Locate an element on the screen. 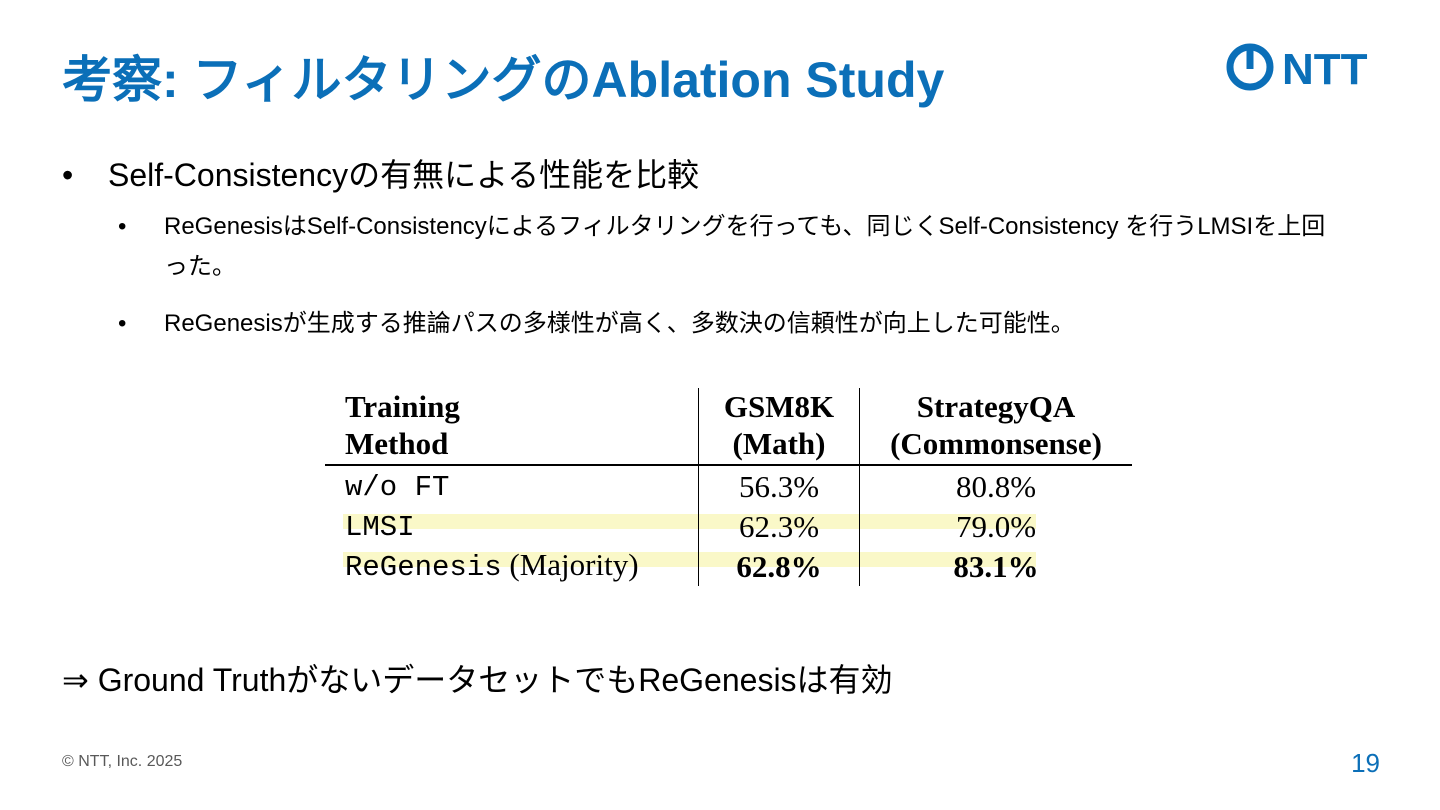  conclusion-text: ⇒ Ground TruthがないデータセットでもReGenesisは有効 is located at coordinates (477, 680).